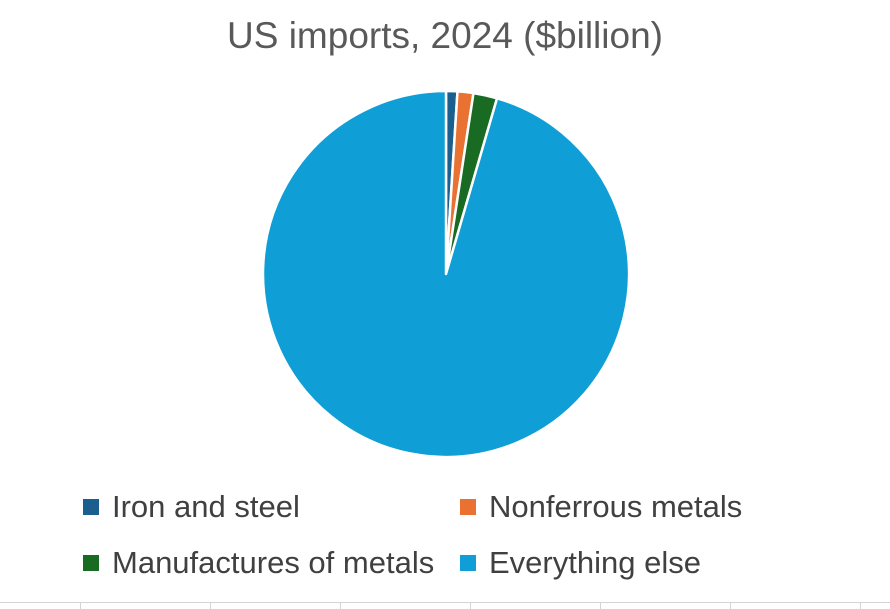  What do you see at coordinates (616, 506) in the screenshot?
I see `legend-label-nonferrous-metals: Nonferrous metals` at bounding box center [616, 506].